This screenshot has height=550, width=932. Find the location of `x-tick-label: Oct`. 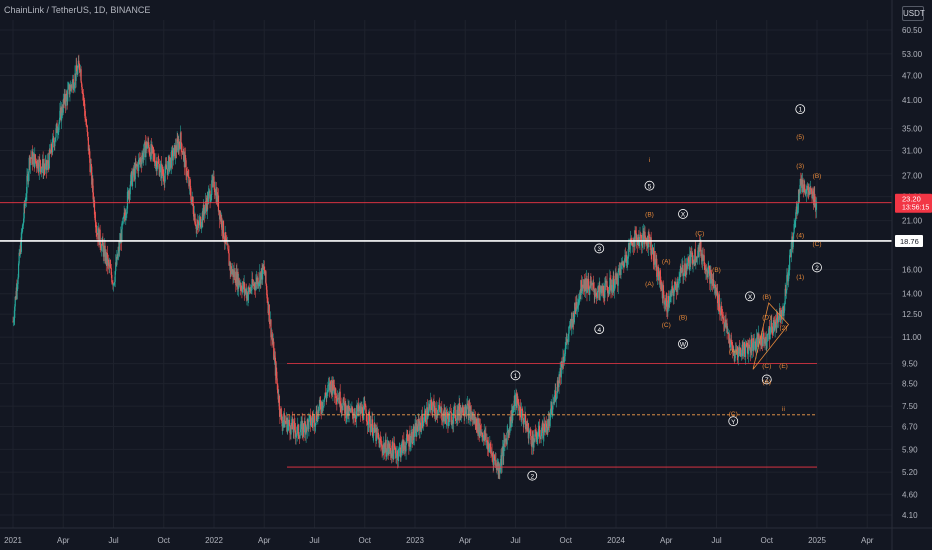

x-tick-label: Oct is located at coordinates (164, 540).